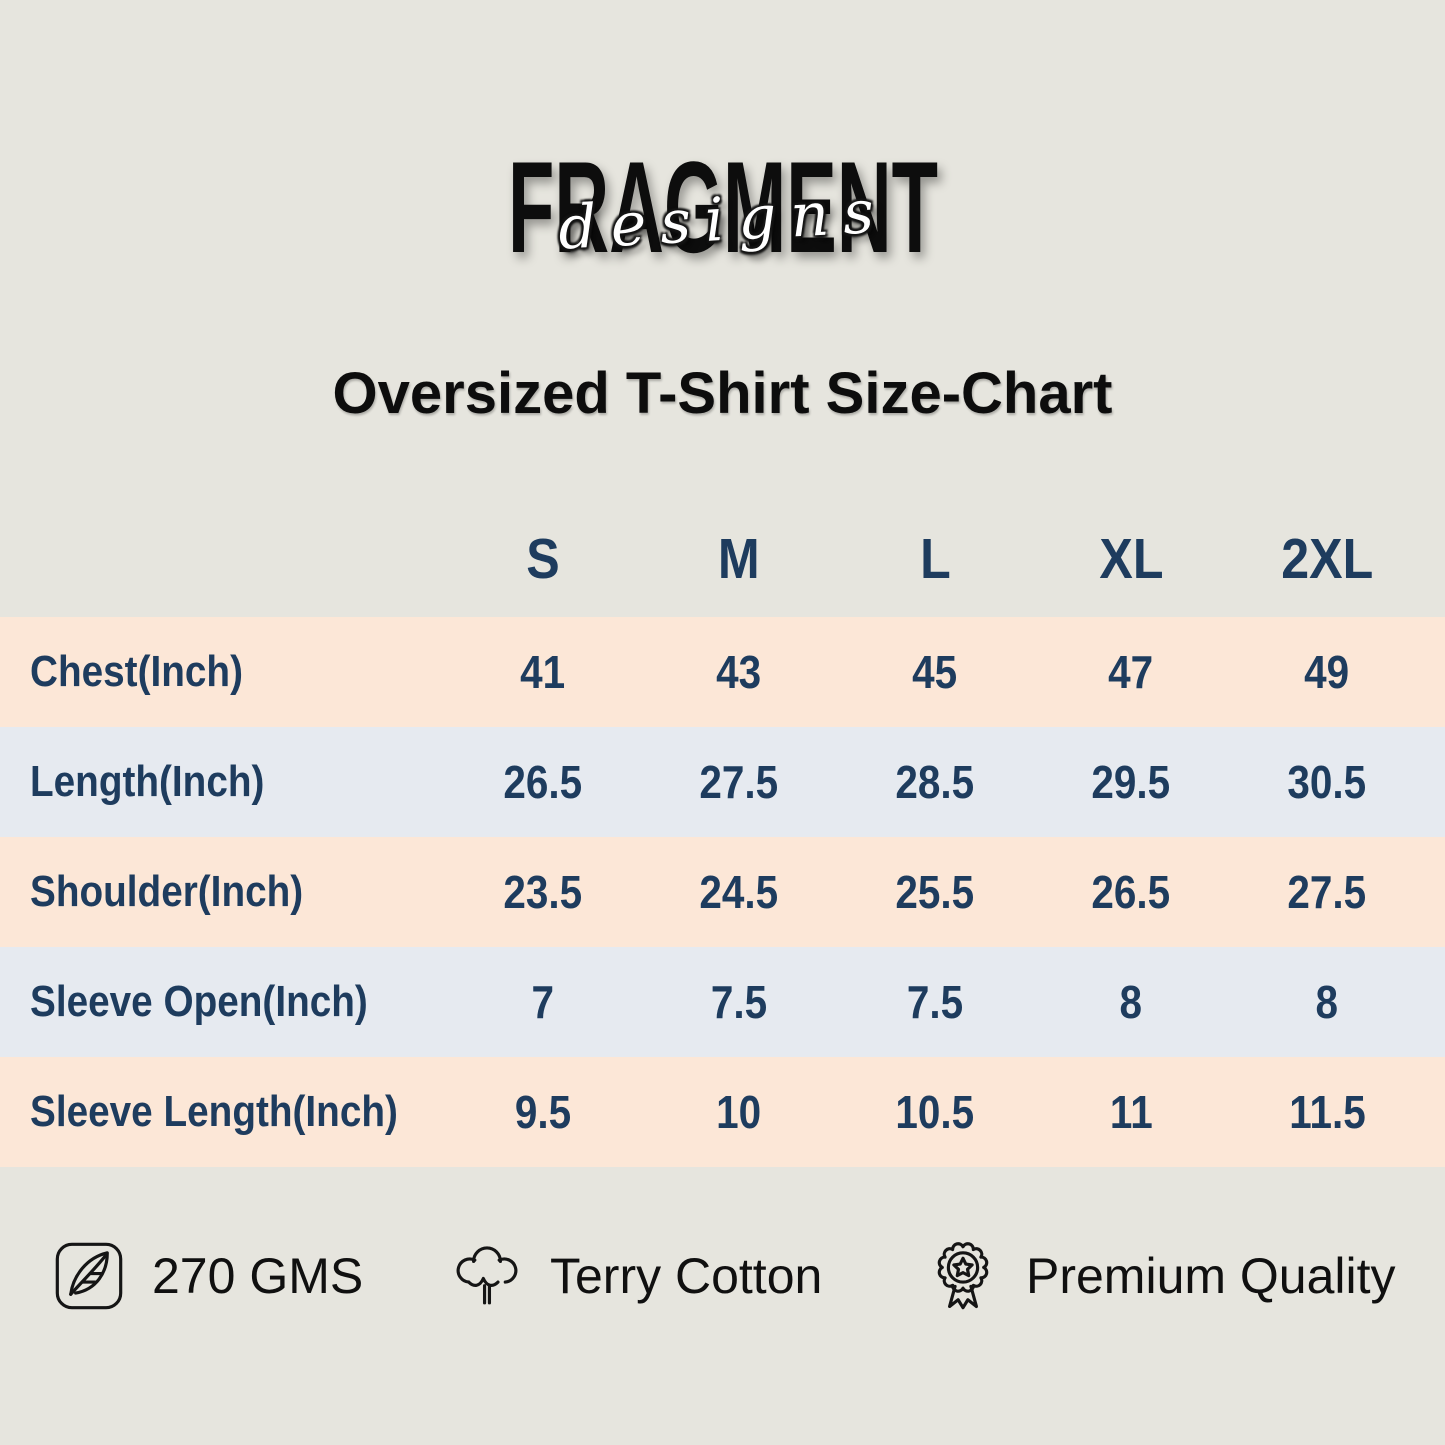  What do you see at coordinates (1326, 558) in the screenshot?
I see `column-header-2xl: 2XL` at bounding box center [1326, 558].